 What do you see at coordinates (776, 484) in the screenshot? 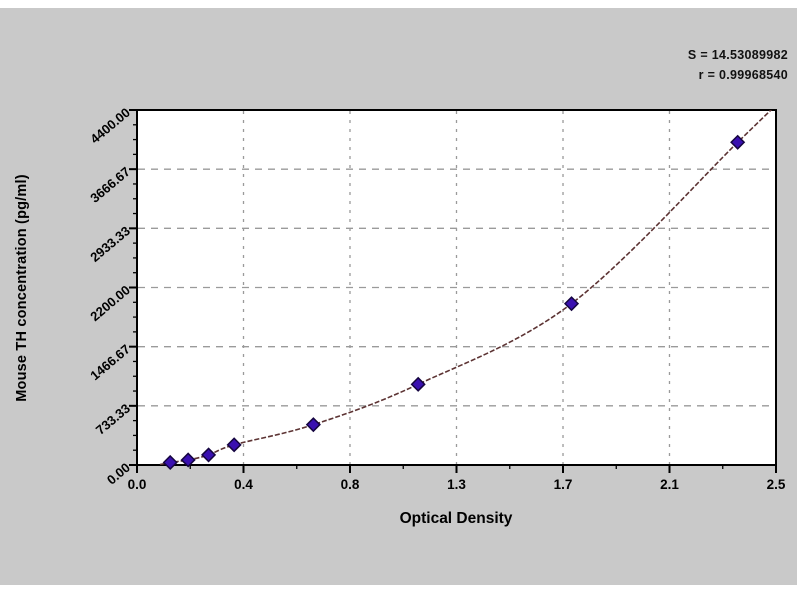
I see `x-tick-label: 2.5` at bounding box center [776, 484].